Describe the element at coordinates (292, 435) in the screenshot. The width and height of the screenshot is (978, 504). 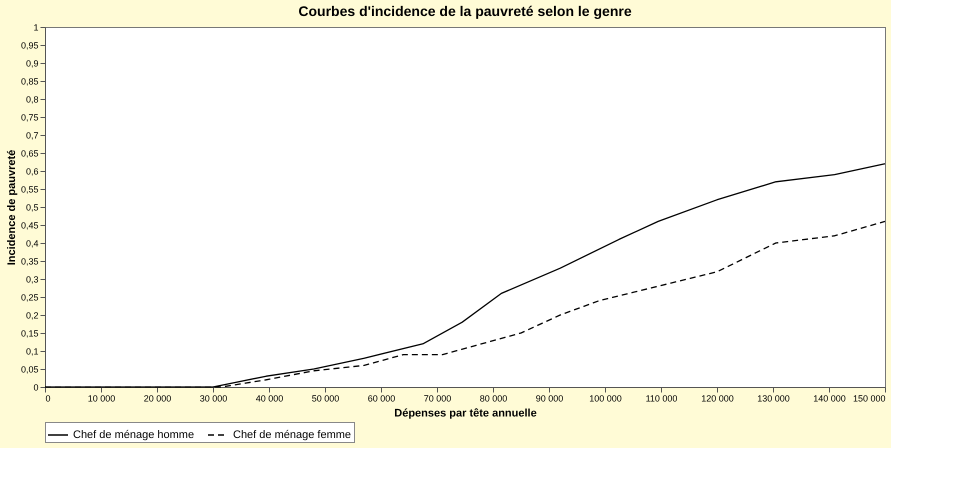
I see `legend-label: Chef de ménage femme` at that location.